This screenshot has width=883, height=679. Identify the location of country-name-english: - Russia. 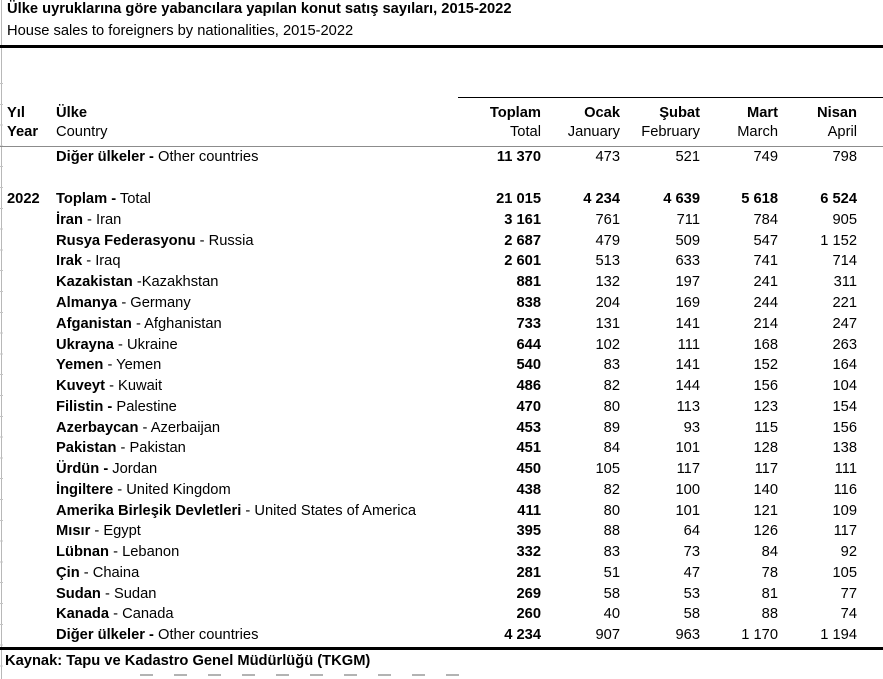
(224, 240).